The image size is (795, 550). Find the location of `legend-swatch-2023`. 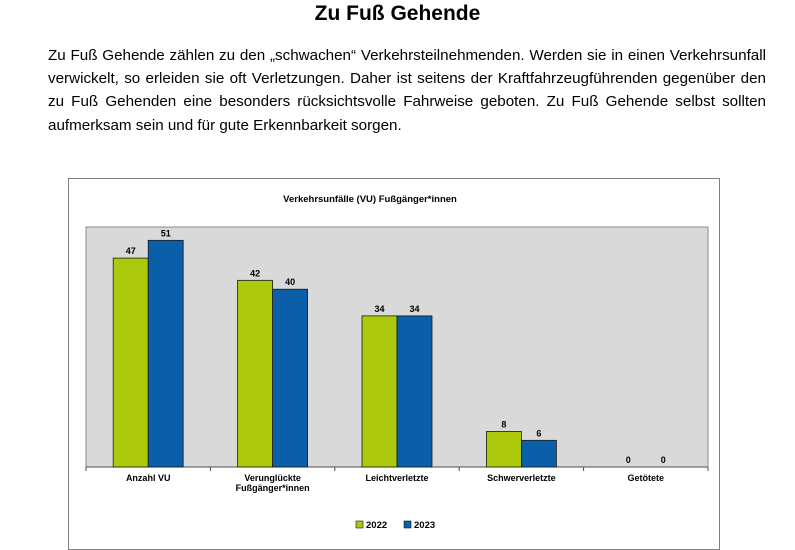

legend-swatch-2023 is located at coordinates (407, 524).